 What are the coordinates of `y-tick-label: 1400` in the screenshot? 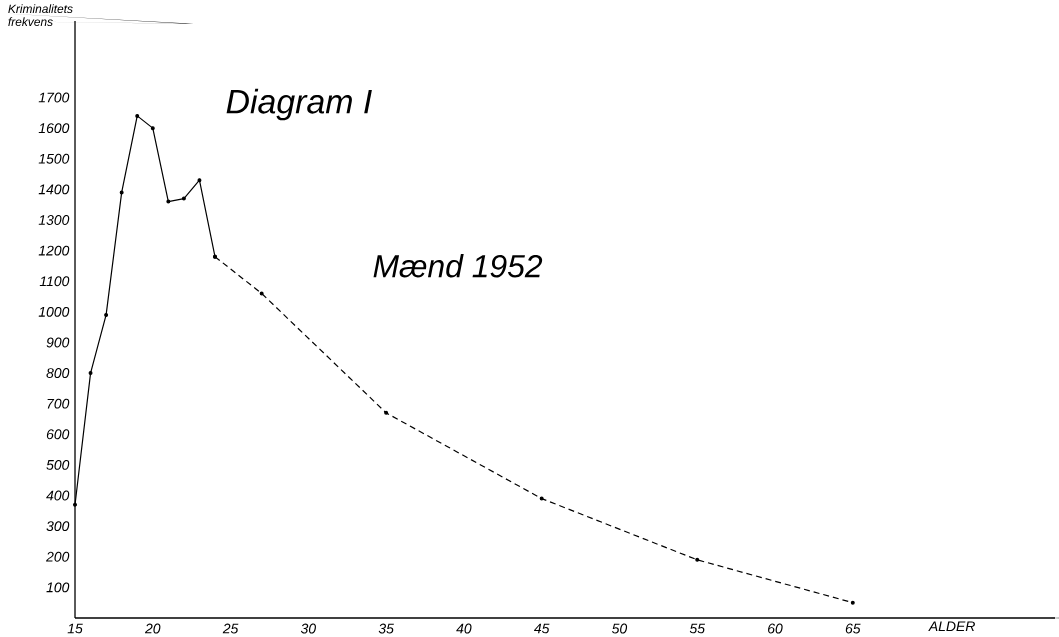 It's located at (54, 189).